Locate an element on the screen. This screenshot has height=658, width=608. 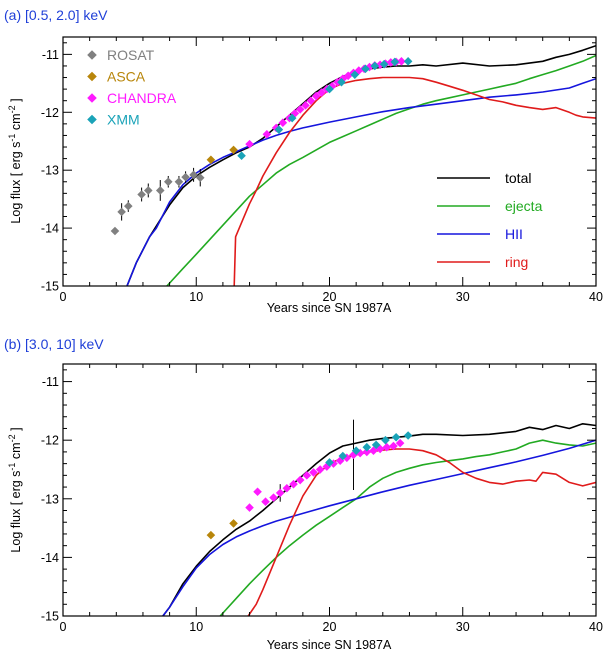
y-label-main-b: Log flux [ erg s is located at coordinates (16, 512).